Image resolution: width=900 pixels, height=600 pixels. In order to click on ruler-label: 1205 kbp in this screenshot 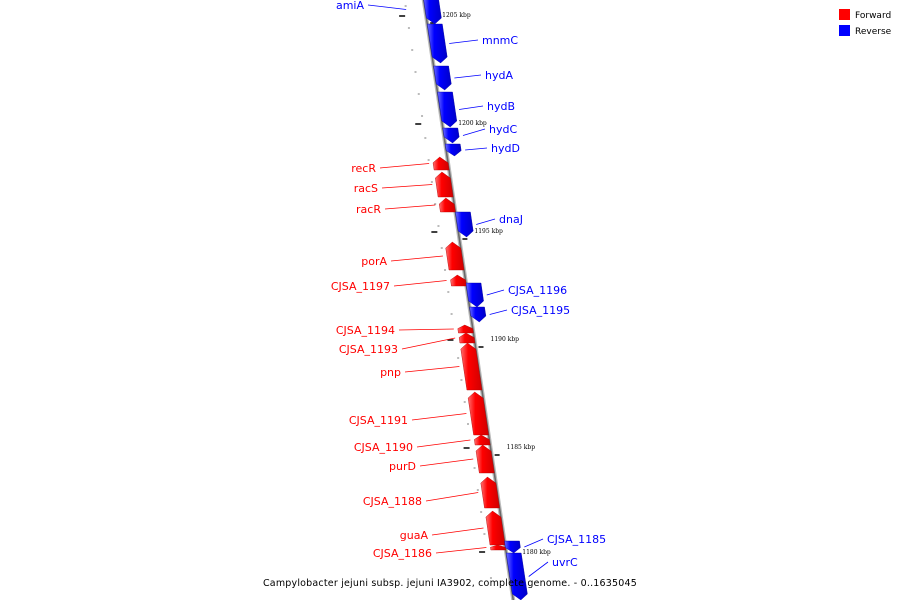, I will do `click(456, 15)`.